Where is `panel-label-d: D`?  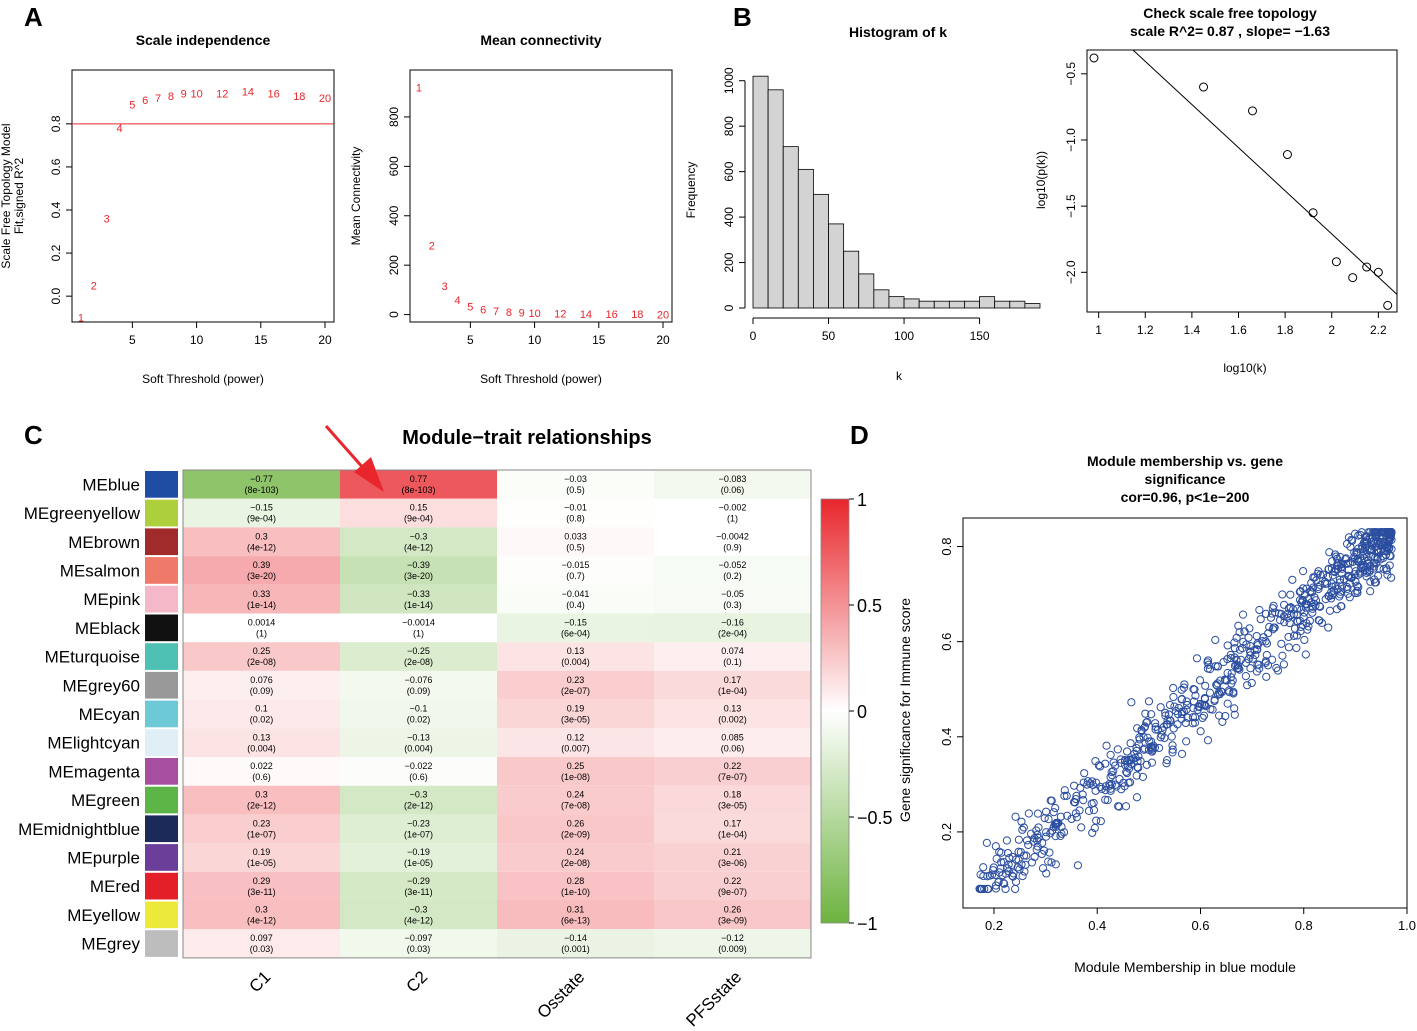 panel-label-d: D is located at coordinates (859, 435).